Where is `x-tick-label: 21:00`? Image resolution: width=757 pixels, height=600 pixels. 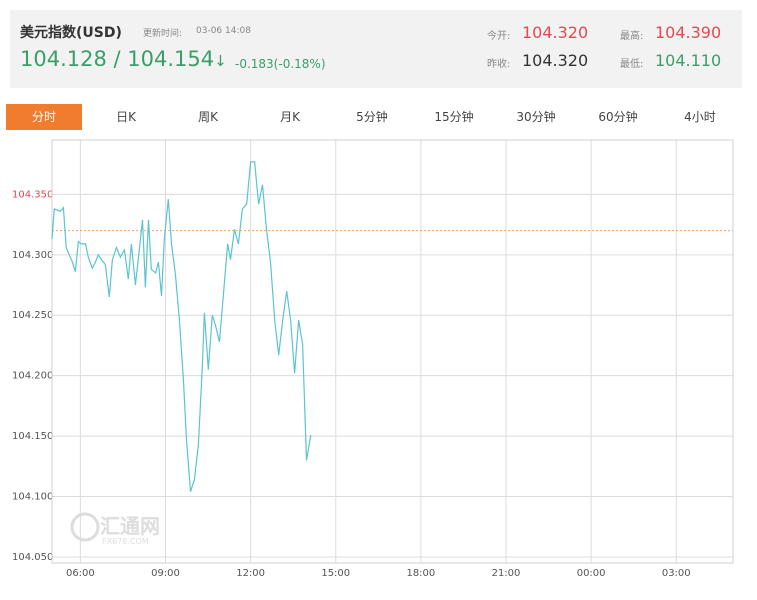 x-tick-label: 21:00 is located at coordinates (506, 573).